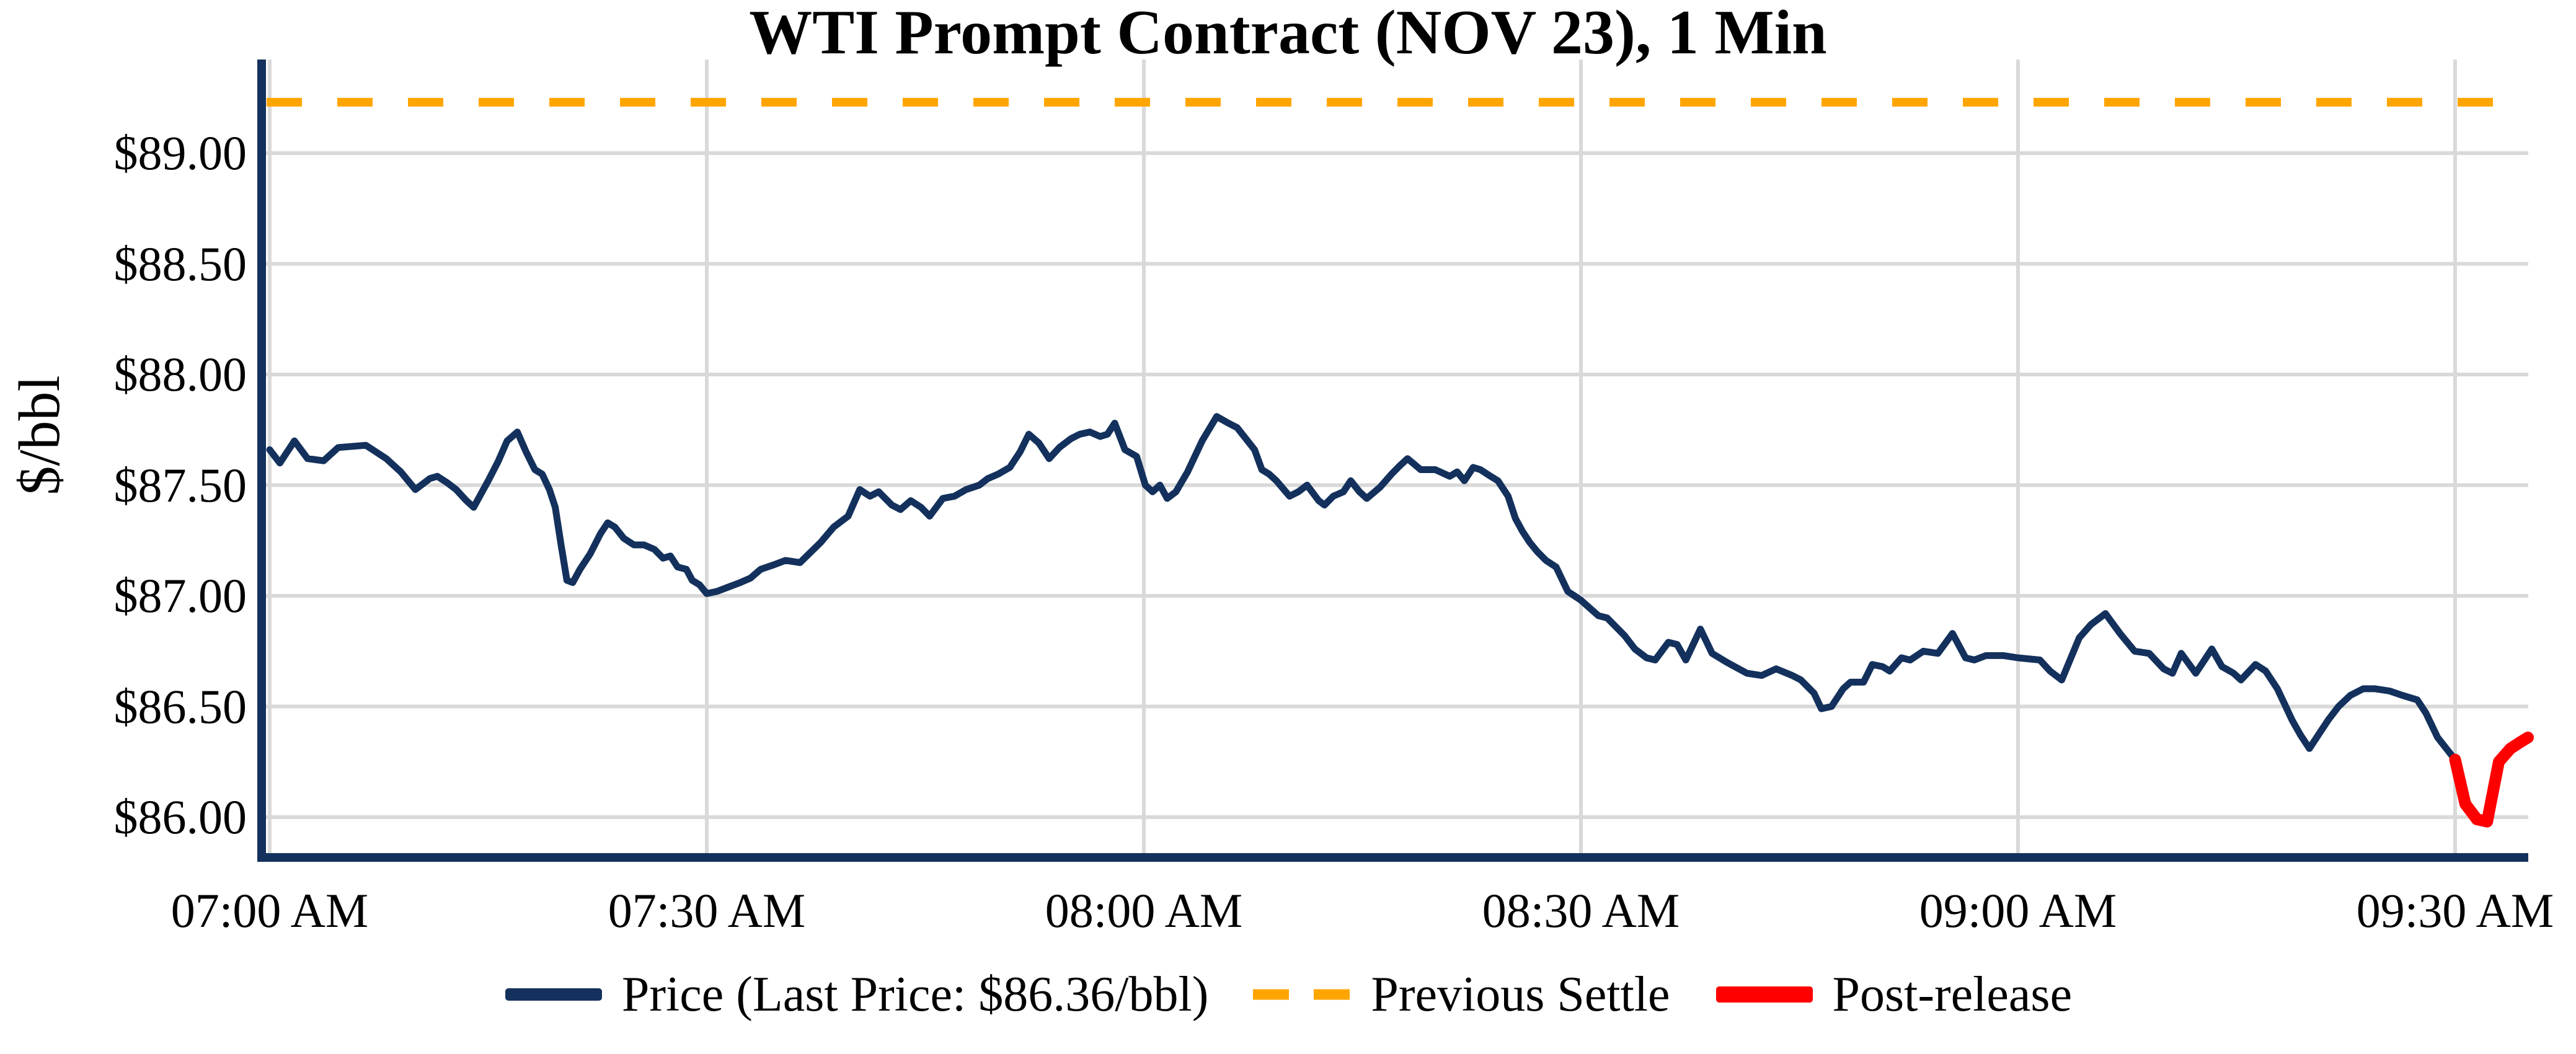 This screenshot has height=1054, width=2576. I want to click on legend-solid-swatch-icon, so click(553, 994).